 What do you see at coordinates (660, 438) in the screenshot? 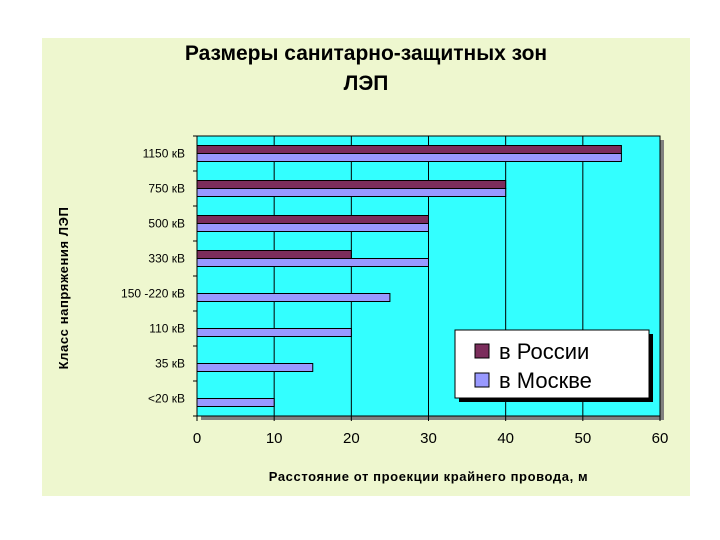
I see `x-tick-label: 60` at bounding box center [660, 438].